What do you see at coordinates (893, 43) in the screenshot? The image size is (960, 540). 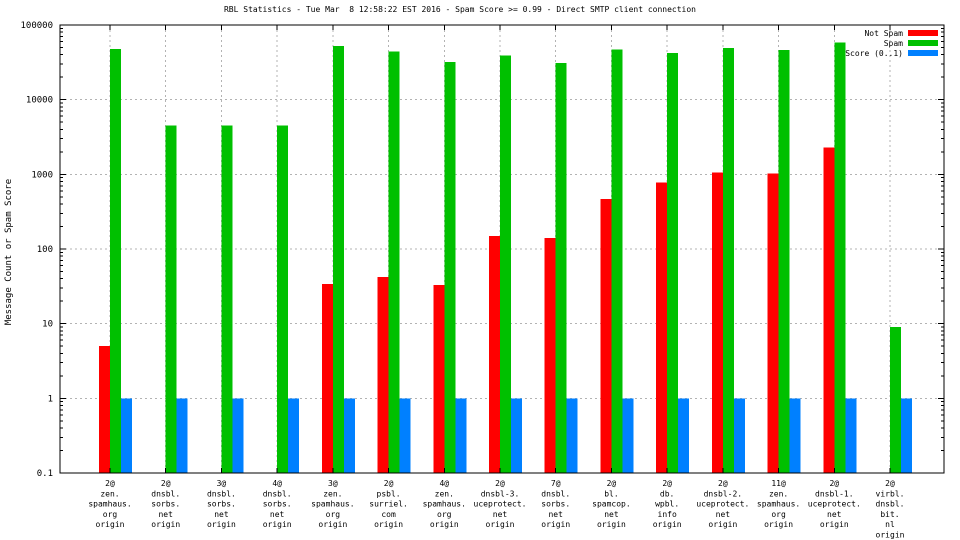 I see `legend-label: Spam` at bounding box center [893, 43].